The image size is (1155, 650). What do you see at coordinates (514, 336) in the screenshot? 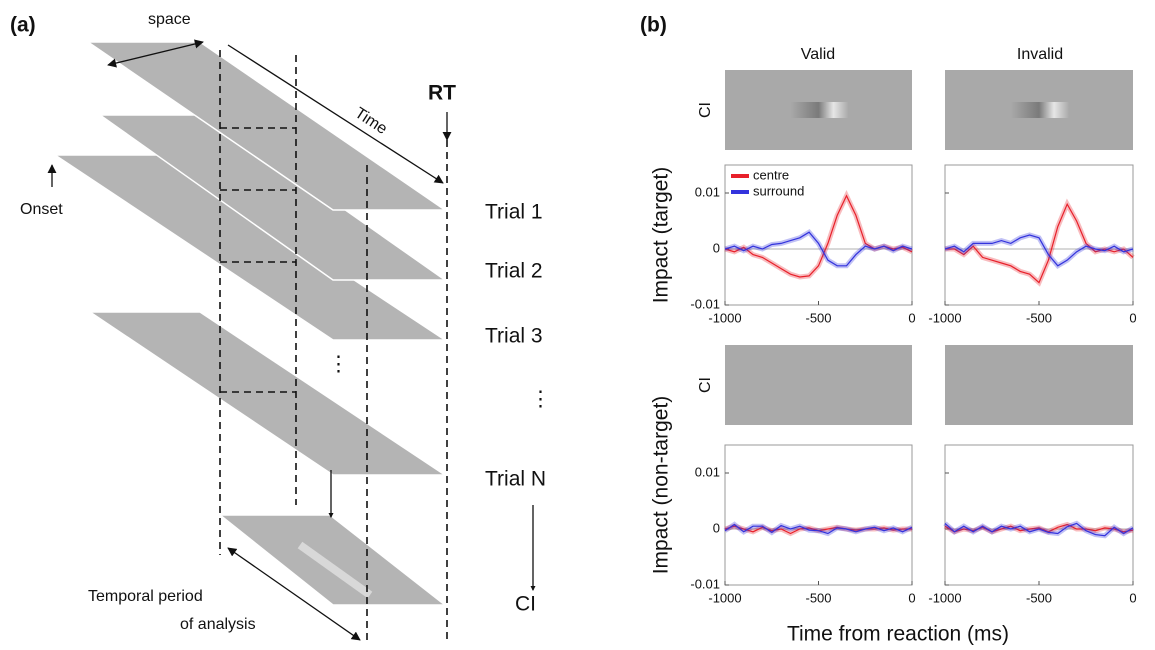
I see `trial-label: Trial 3` at bounding box center [514, 336].